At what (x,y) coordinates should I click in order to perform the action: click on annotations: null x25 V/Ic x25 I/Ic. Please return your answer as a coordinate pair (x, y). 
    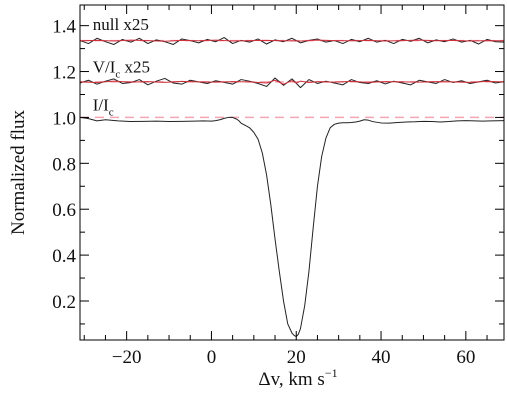
    Looking at the image, I should click on (121, 66).